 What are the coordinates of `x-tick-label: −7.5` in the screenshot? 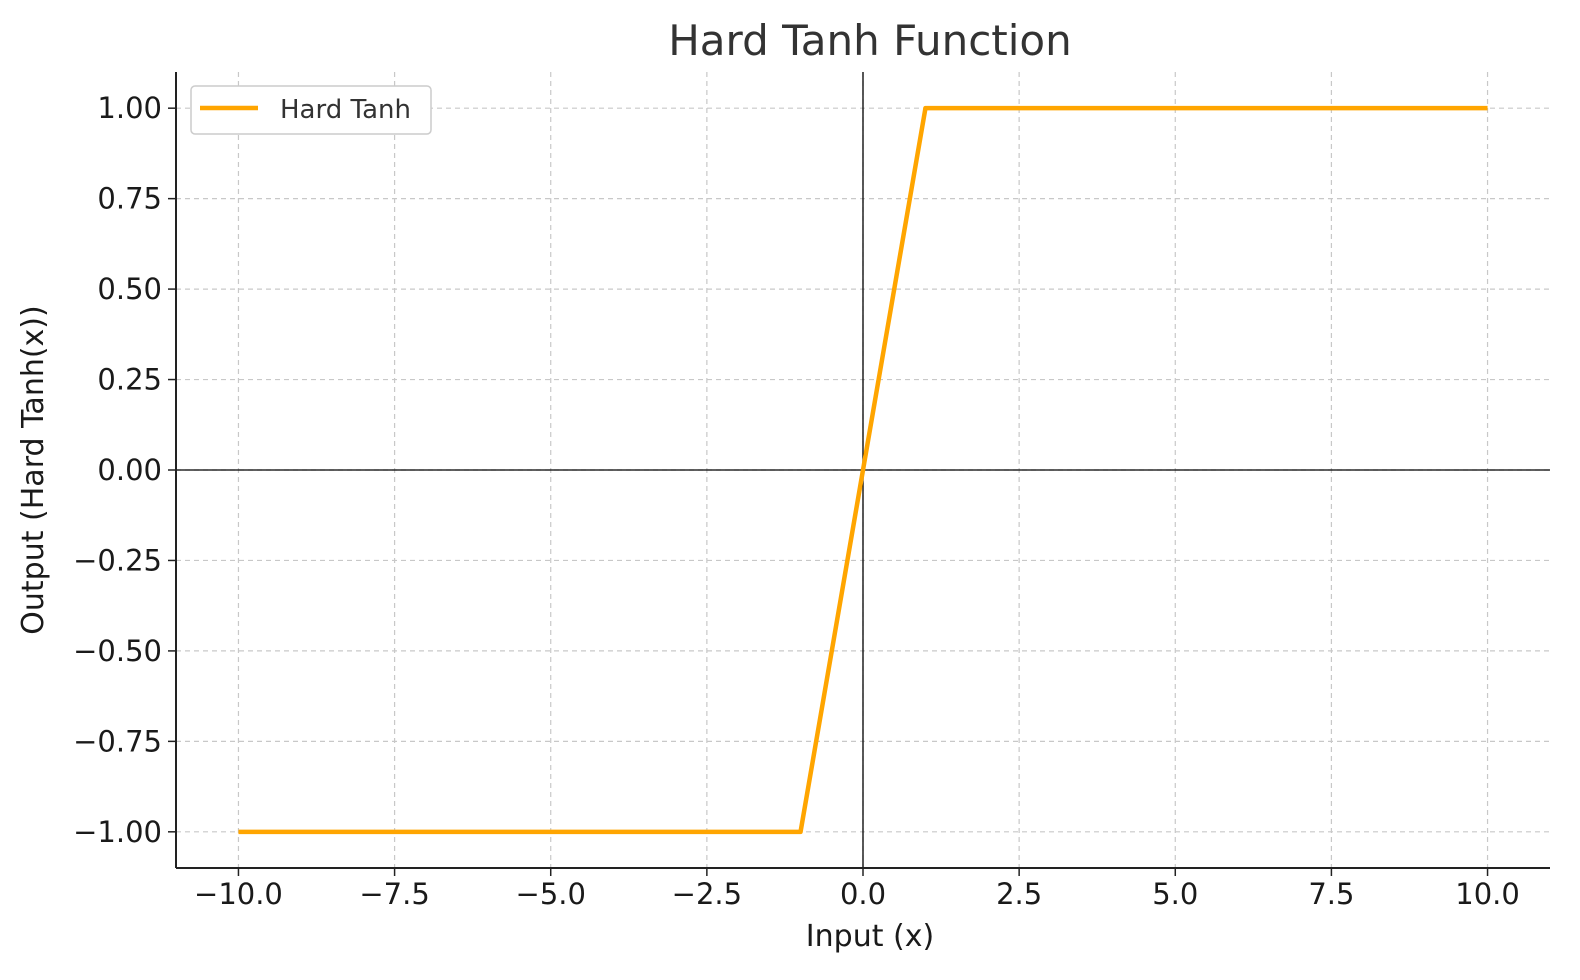 It's located at (394, 894).